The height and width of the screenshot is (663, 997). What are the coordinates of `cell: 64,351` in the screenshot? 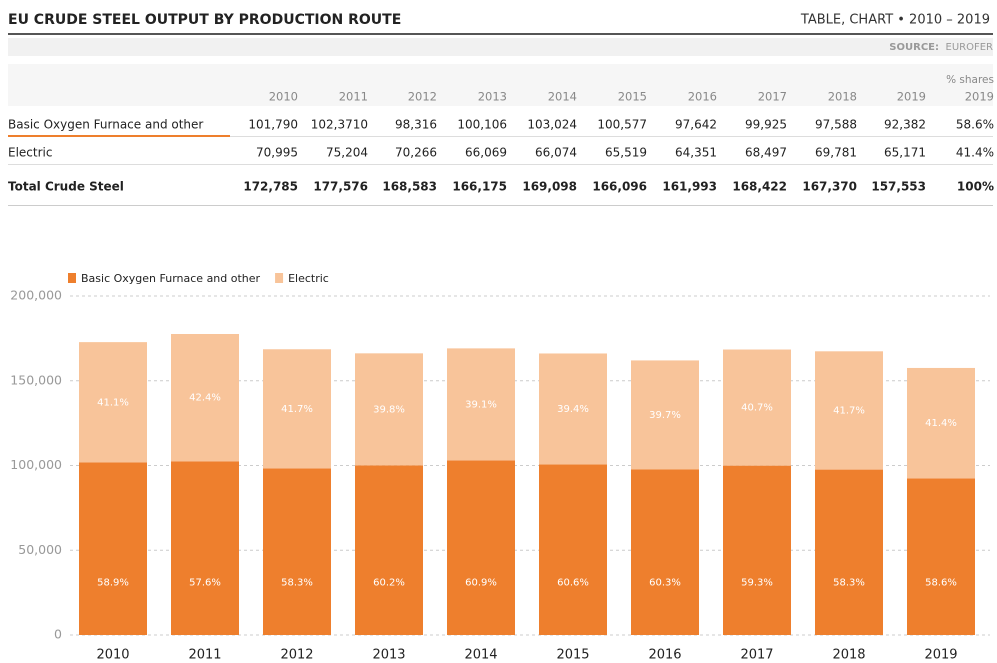 It's located at (696, 153).